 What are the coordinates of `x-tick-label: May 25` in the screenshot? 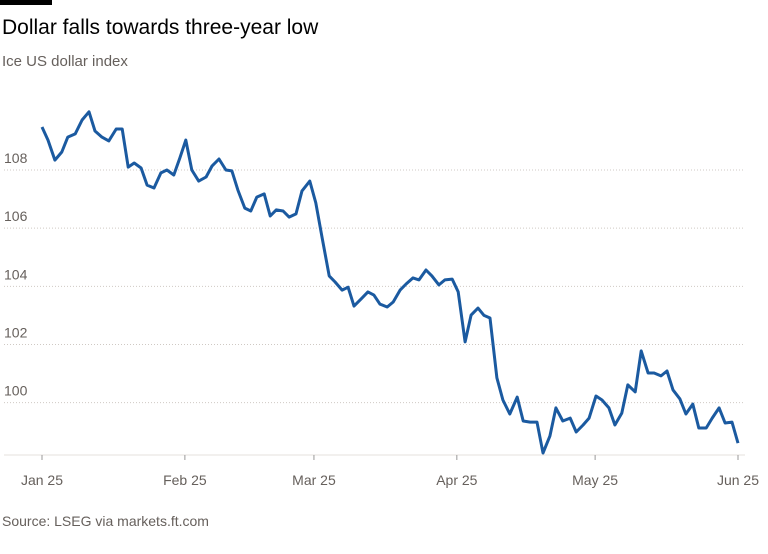 It's located at (595, 480).